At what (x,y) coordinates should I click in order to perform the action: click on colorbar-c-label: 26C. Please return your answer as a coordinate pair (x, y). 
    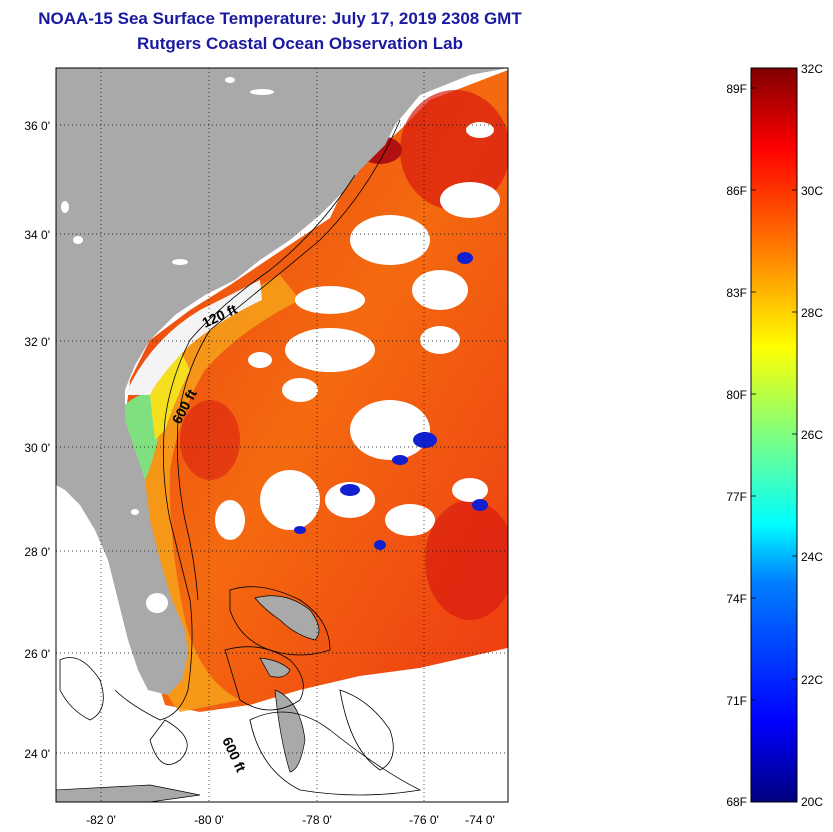
    Looking at the image, I should click on (812, 435).